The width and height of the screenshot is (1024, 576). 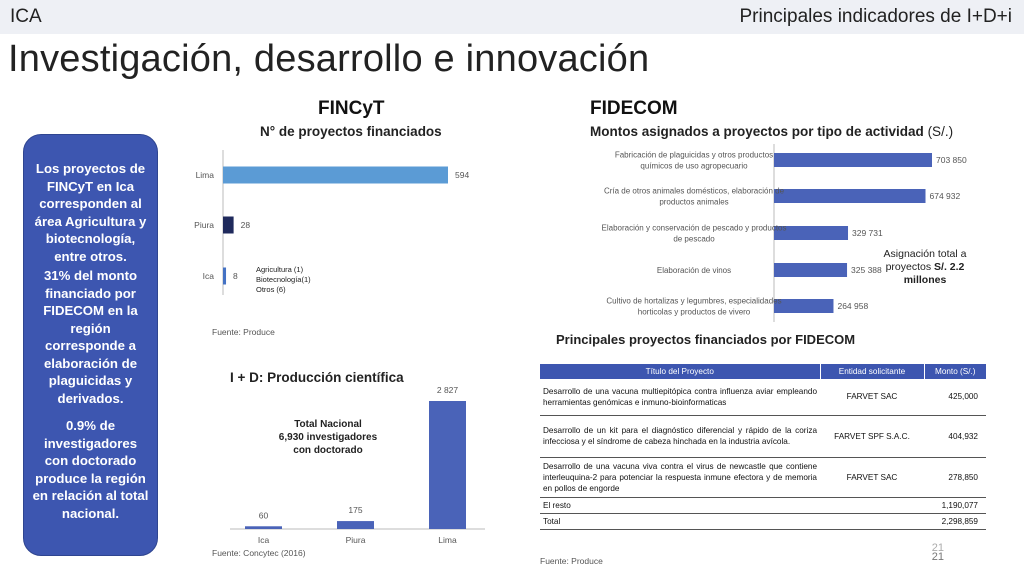 I want to click on resto-label: El resto, so click(x=680, y=505).